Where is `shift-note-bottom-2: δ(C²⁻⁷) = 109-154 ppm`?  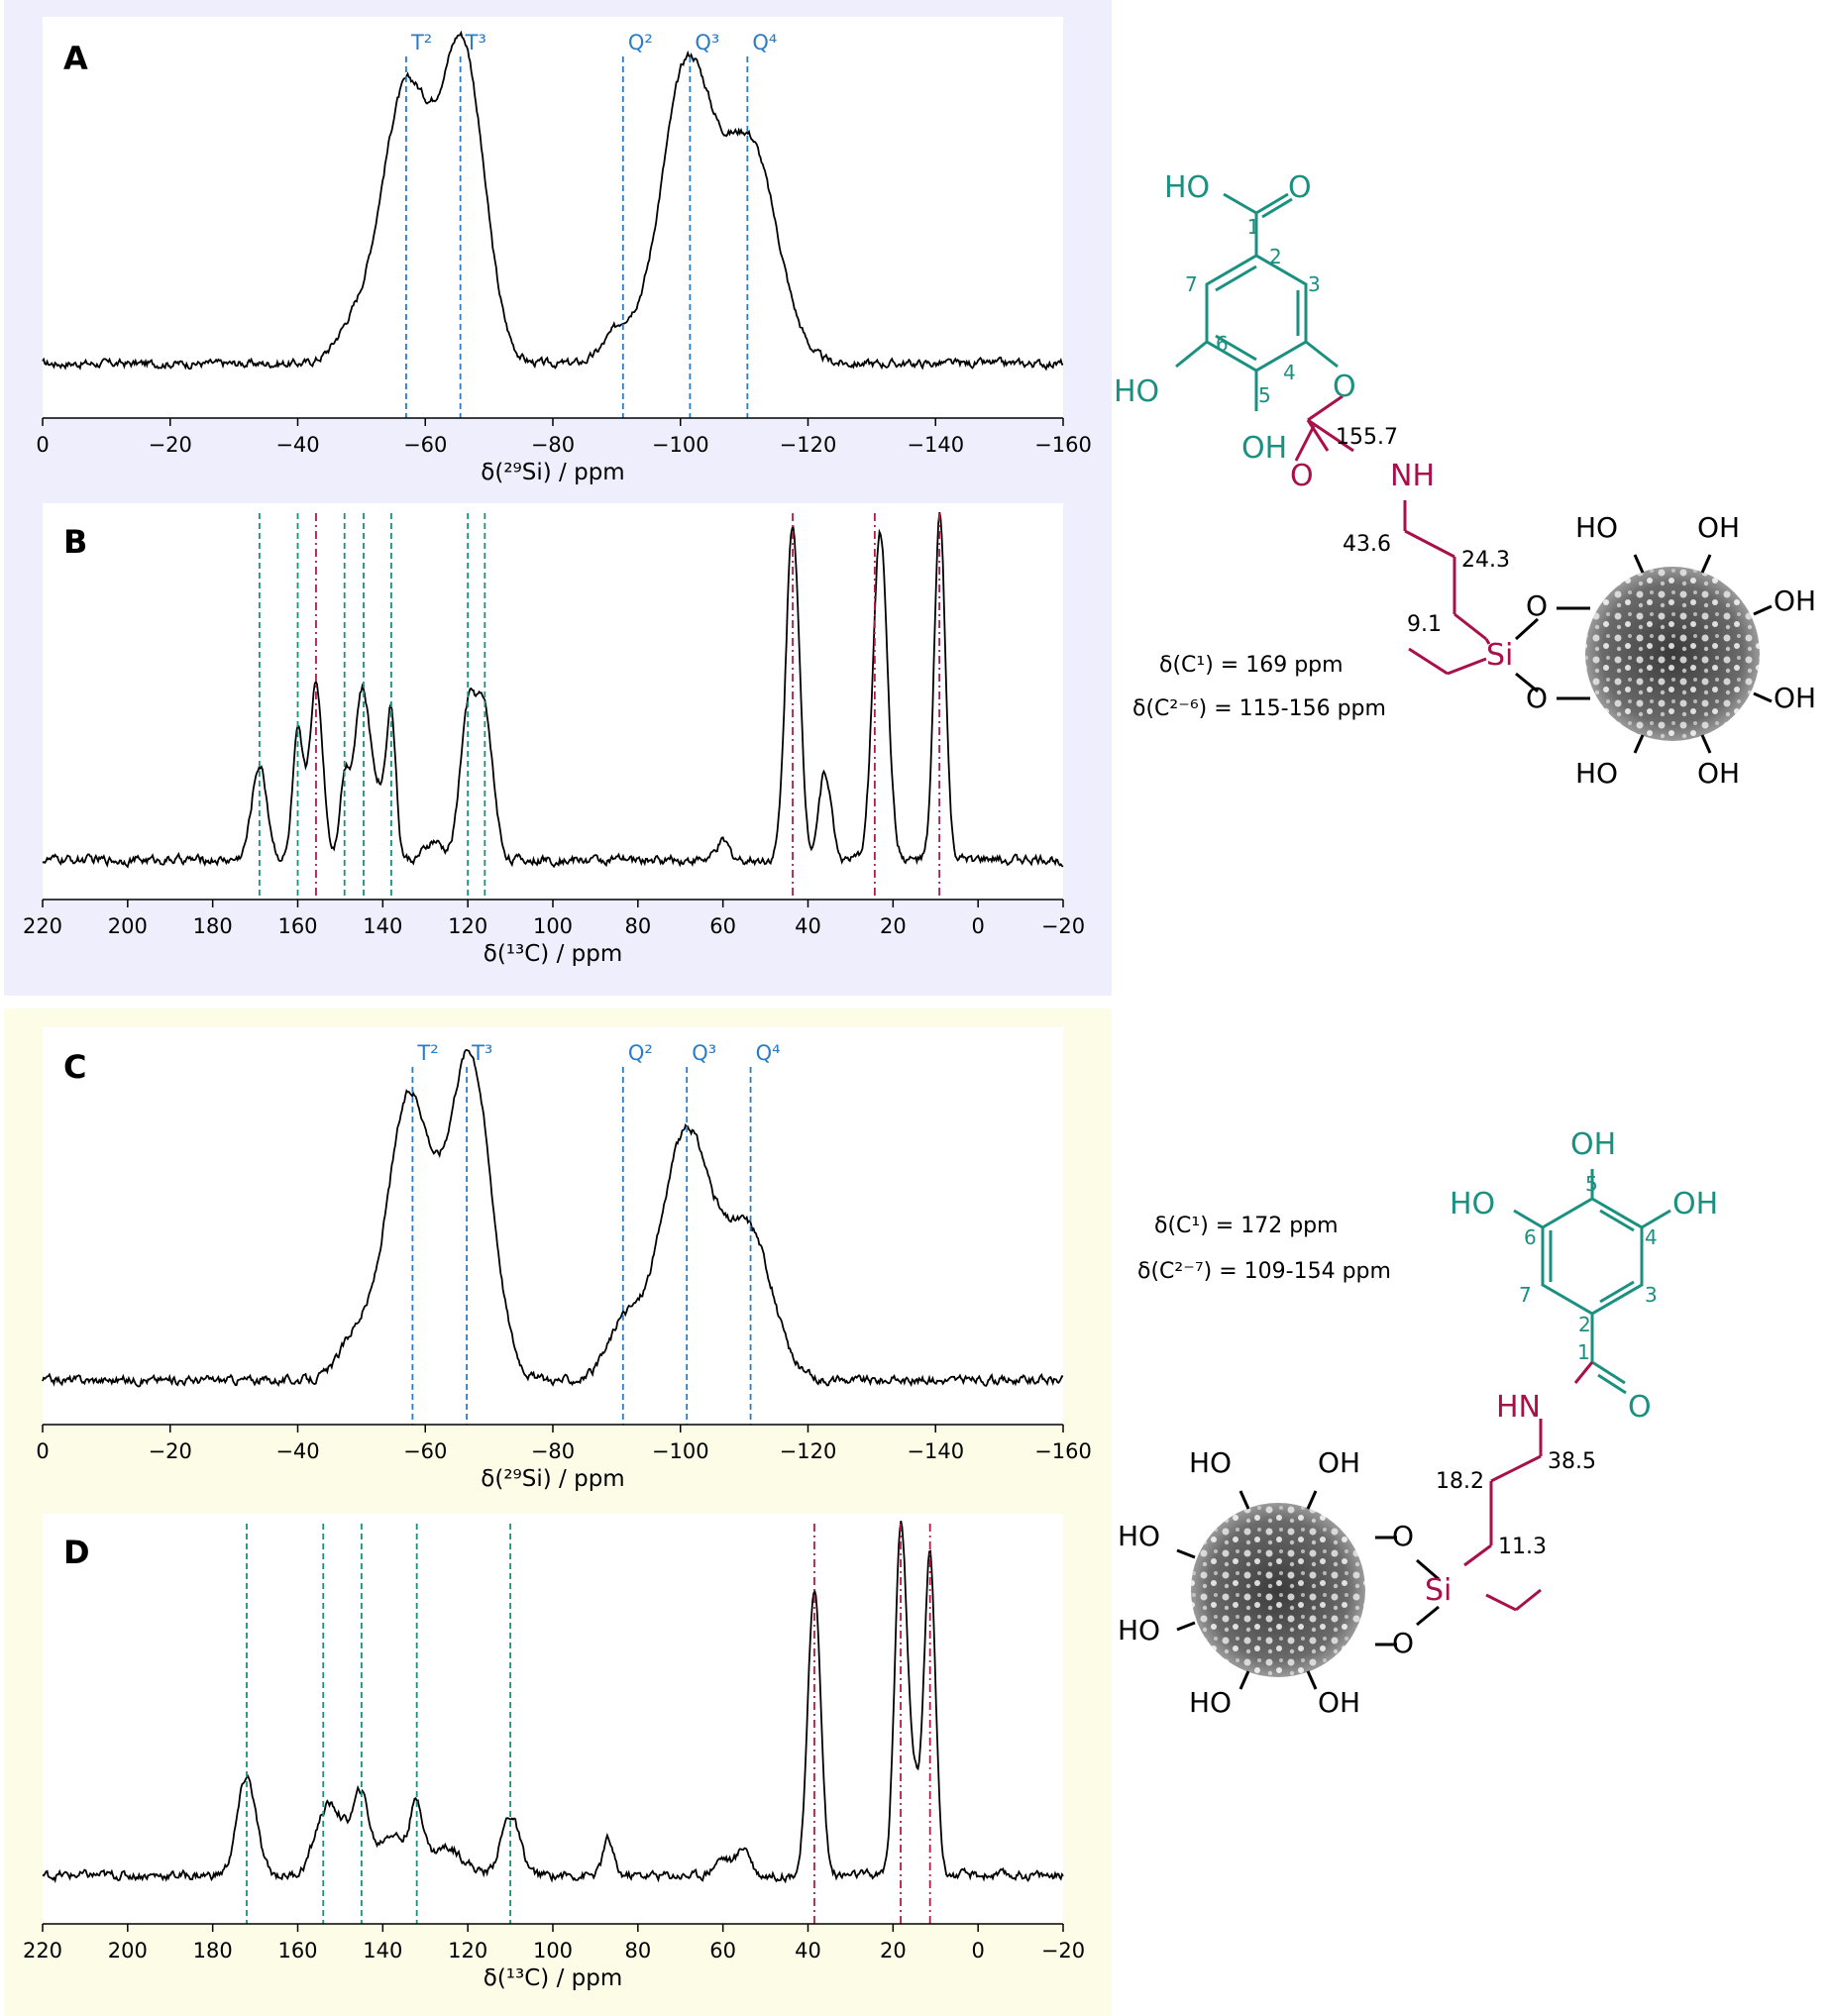
shift-note-bottom-2: δ(C²⁻⁷) = 109-154 ppm is located at coordinates (1264, 1271).